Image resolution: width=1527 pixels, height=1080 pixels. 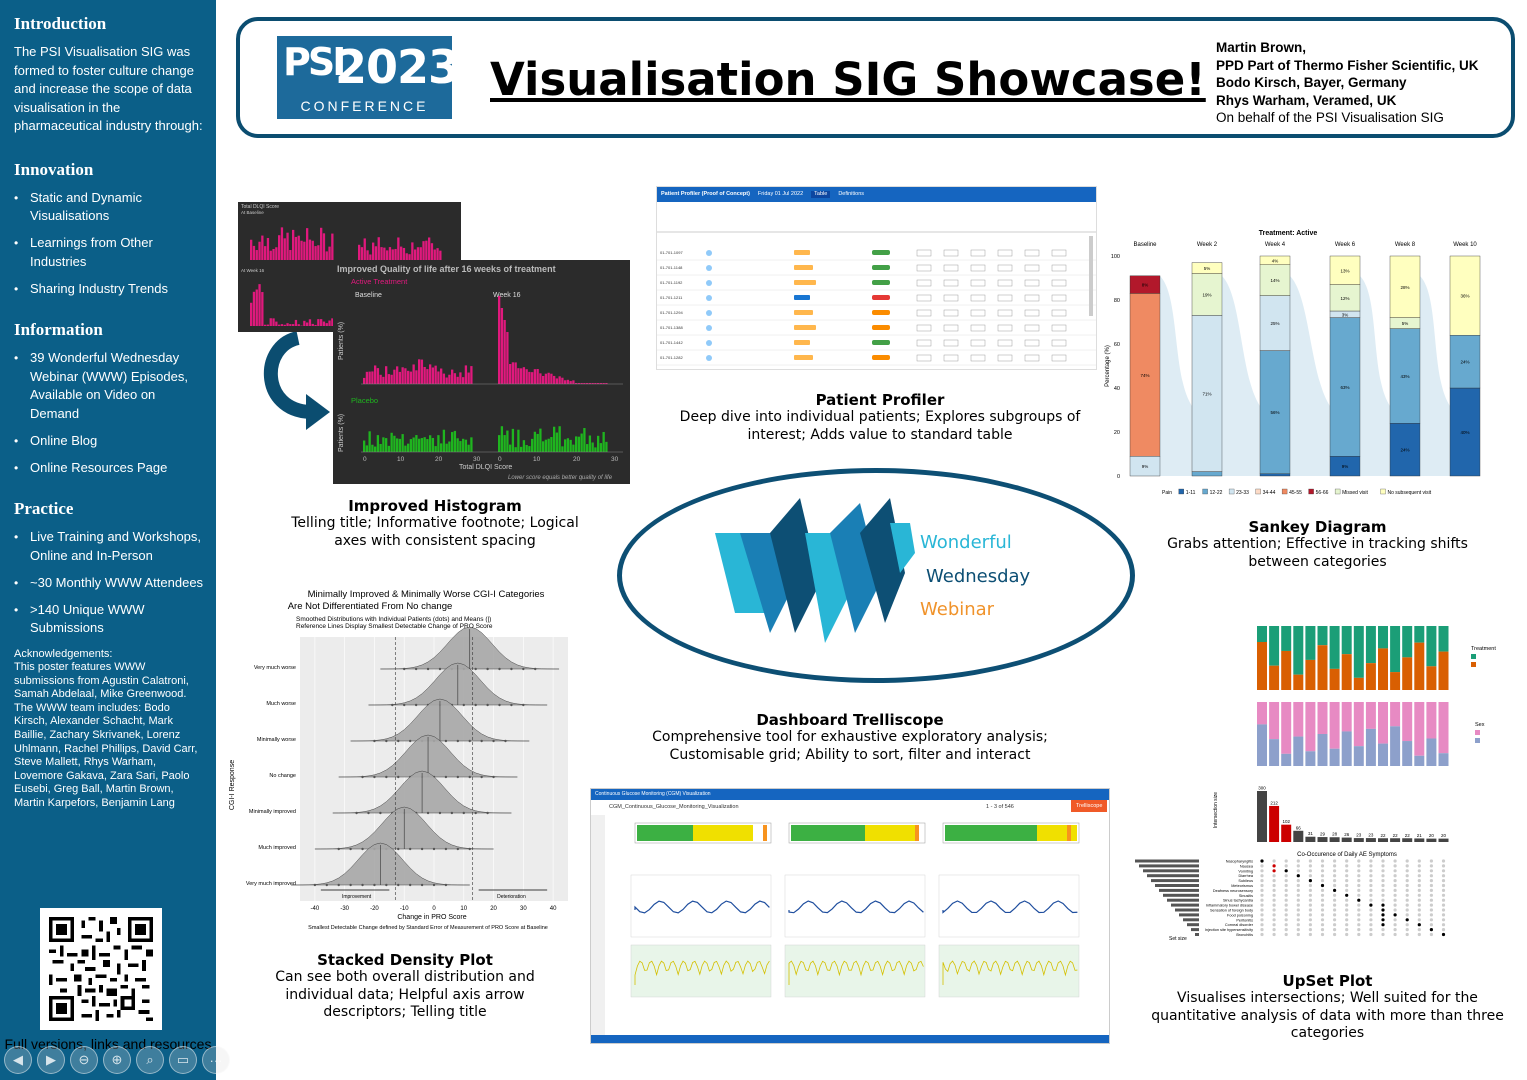 I want to click on set-size-bar, so click(x=1169, y=866).